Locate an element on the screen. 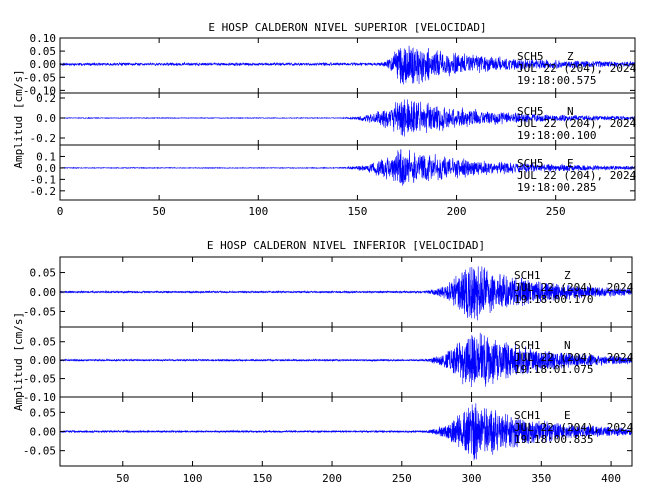 This screenshot has width=650, height=500. y-tick-label: 0.2 is located at coordinates (46, 98).